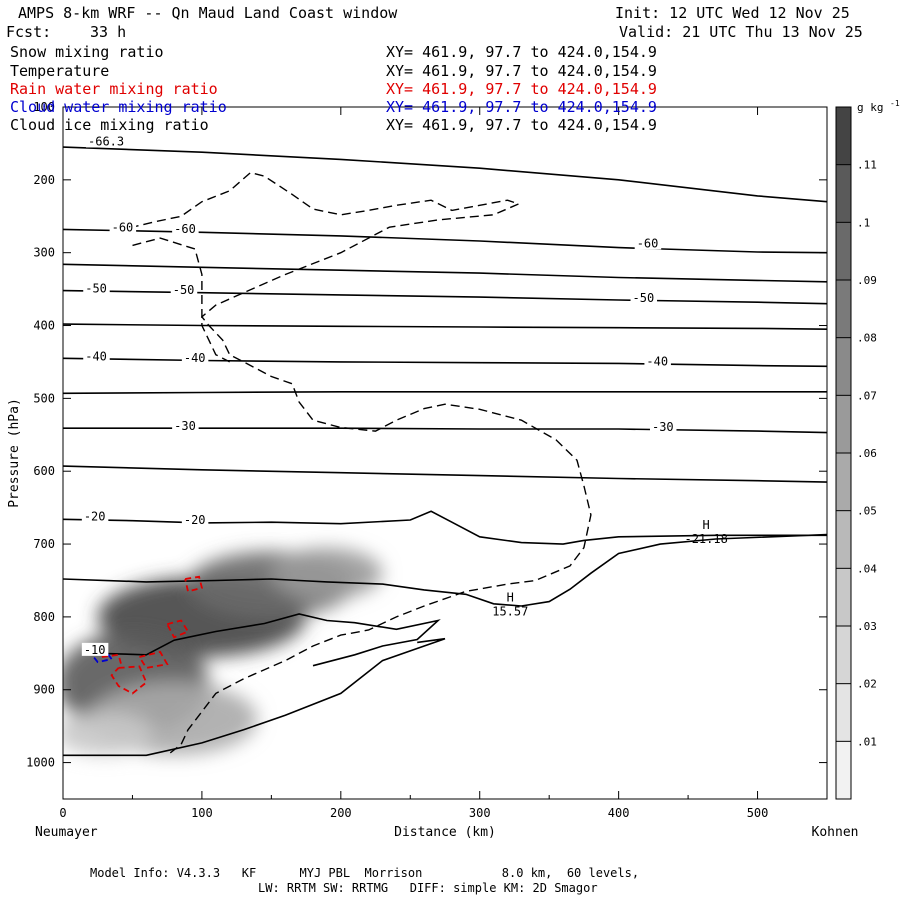 The image size is (900, 900). I want to click on x-tick-label: 400, so click(619, 813).